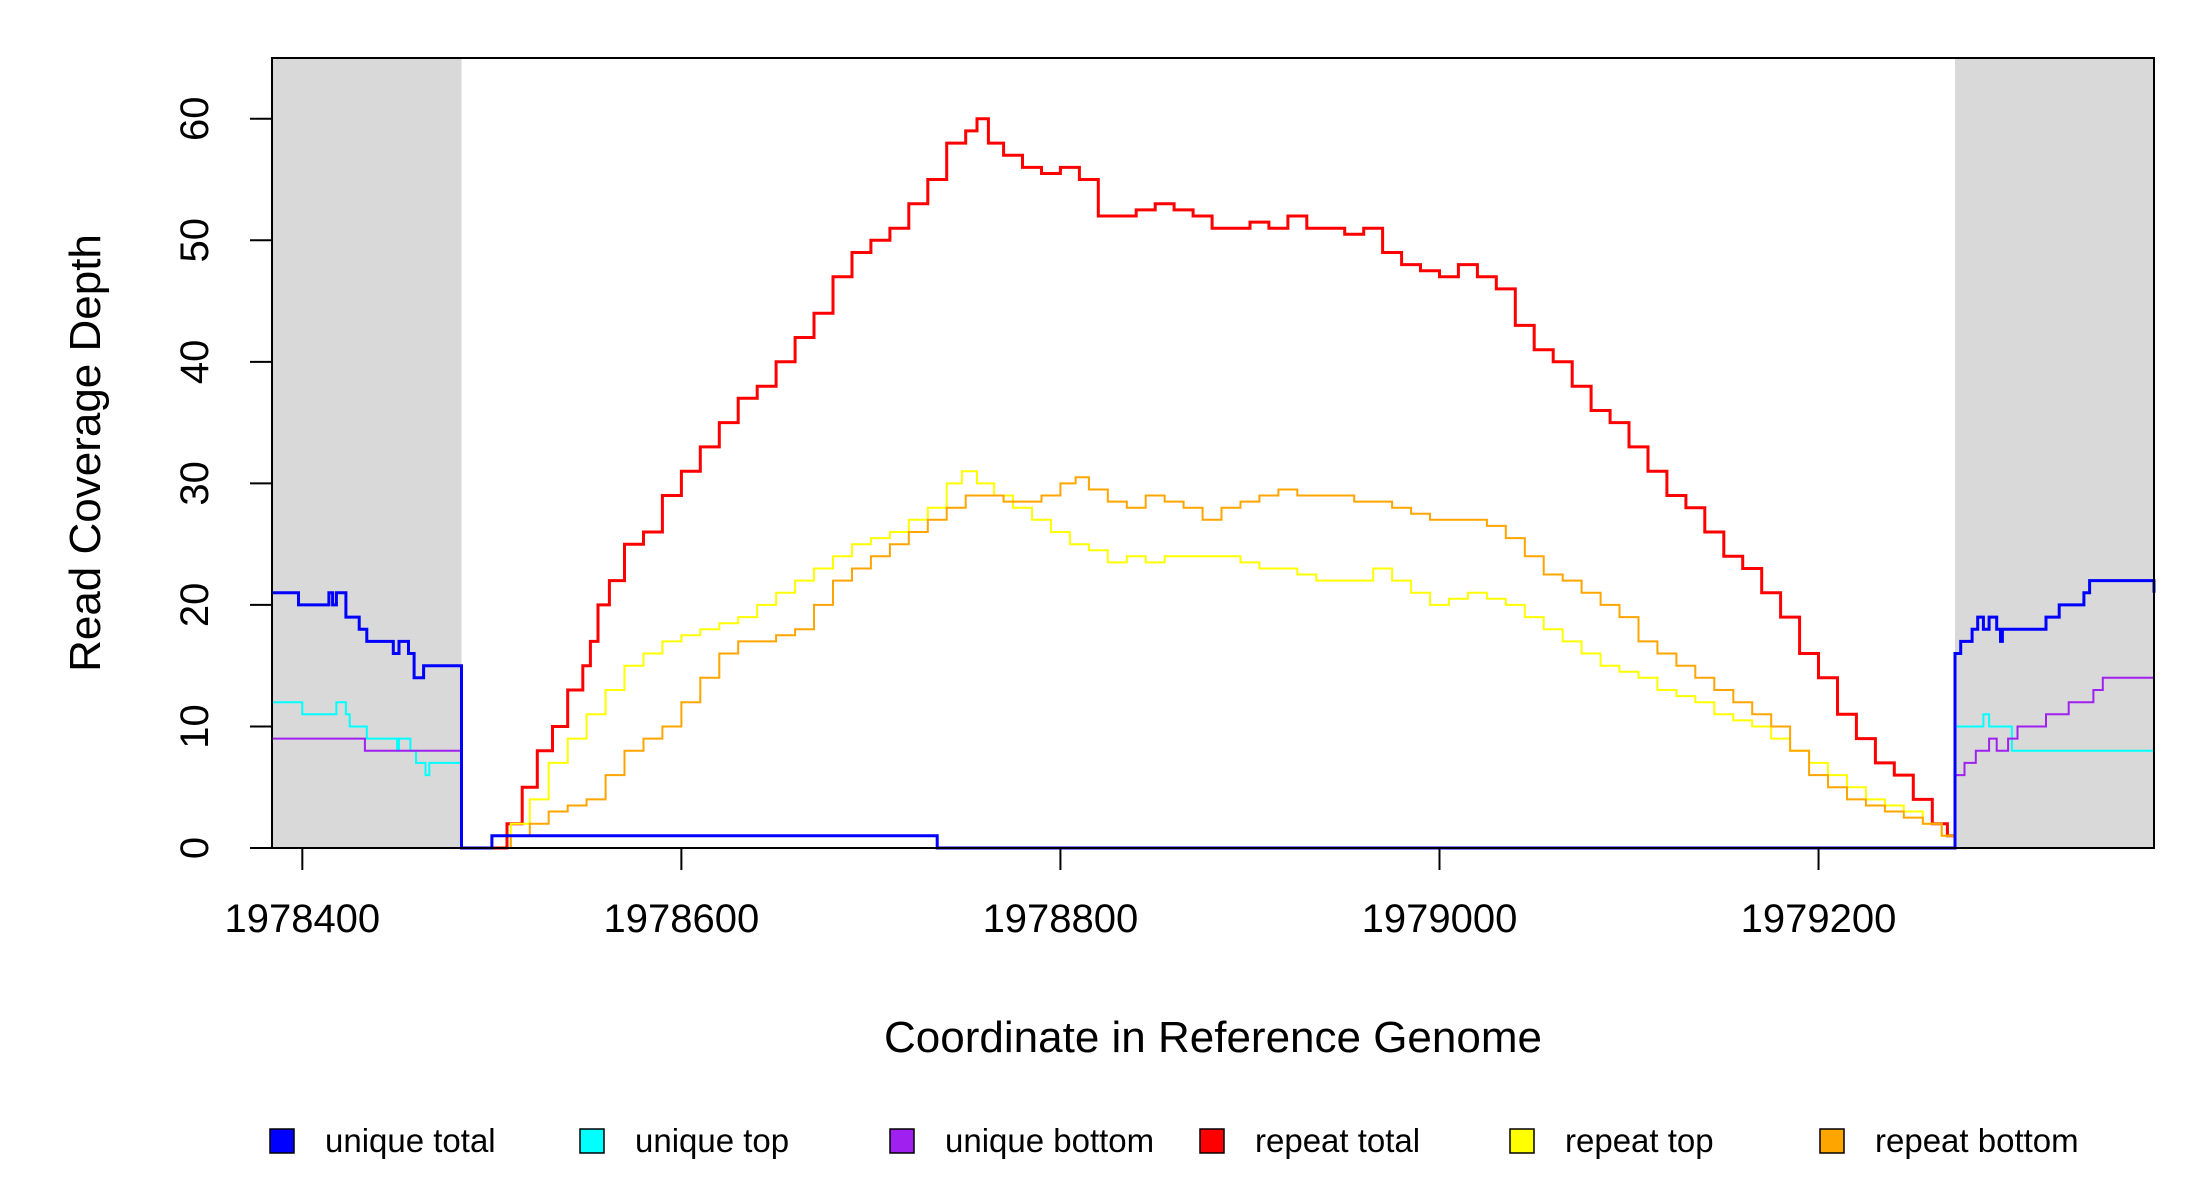  Describe the element at coordinates (1213, 775) in the screenshot. I see `series-line-unique-top` at that location.